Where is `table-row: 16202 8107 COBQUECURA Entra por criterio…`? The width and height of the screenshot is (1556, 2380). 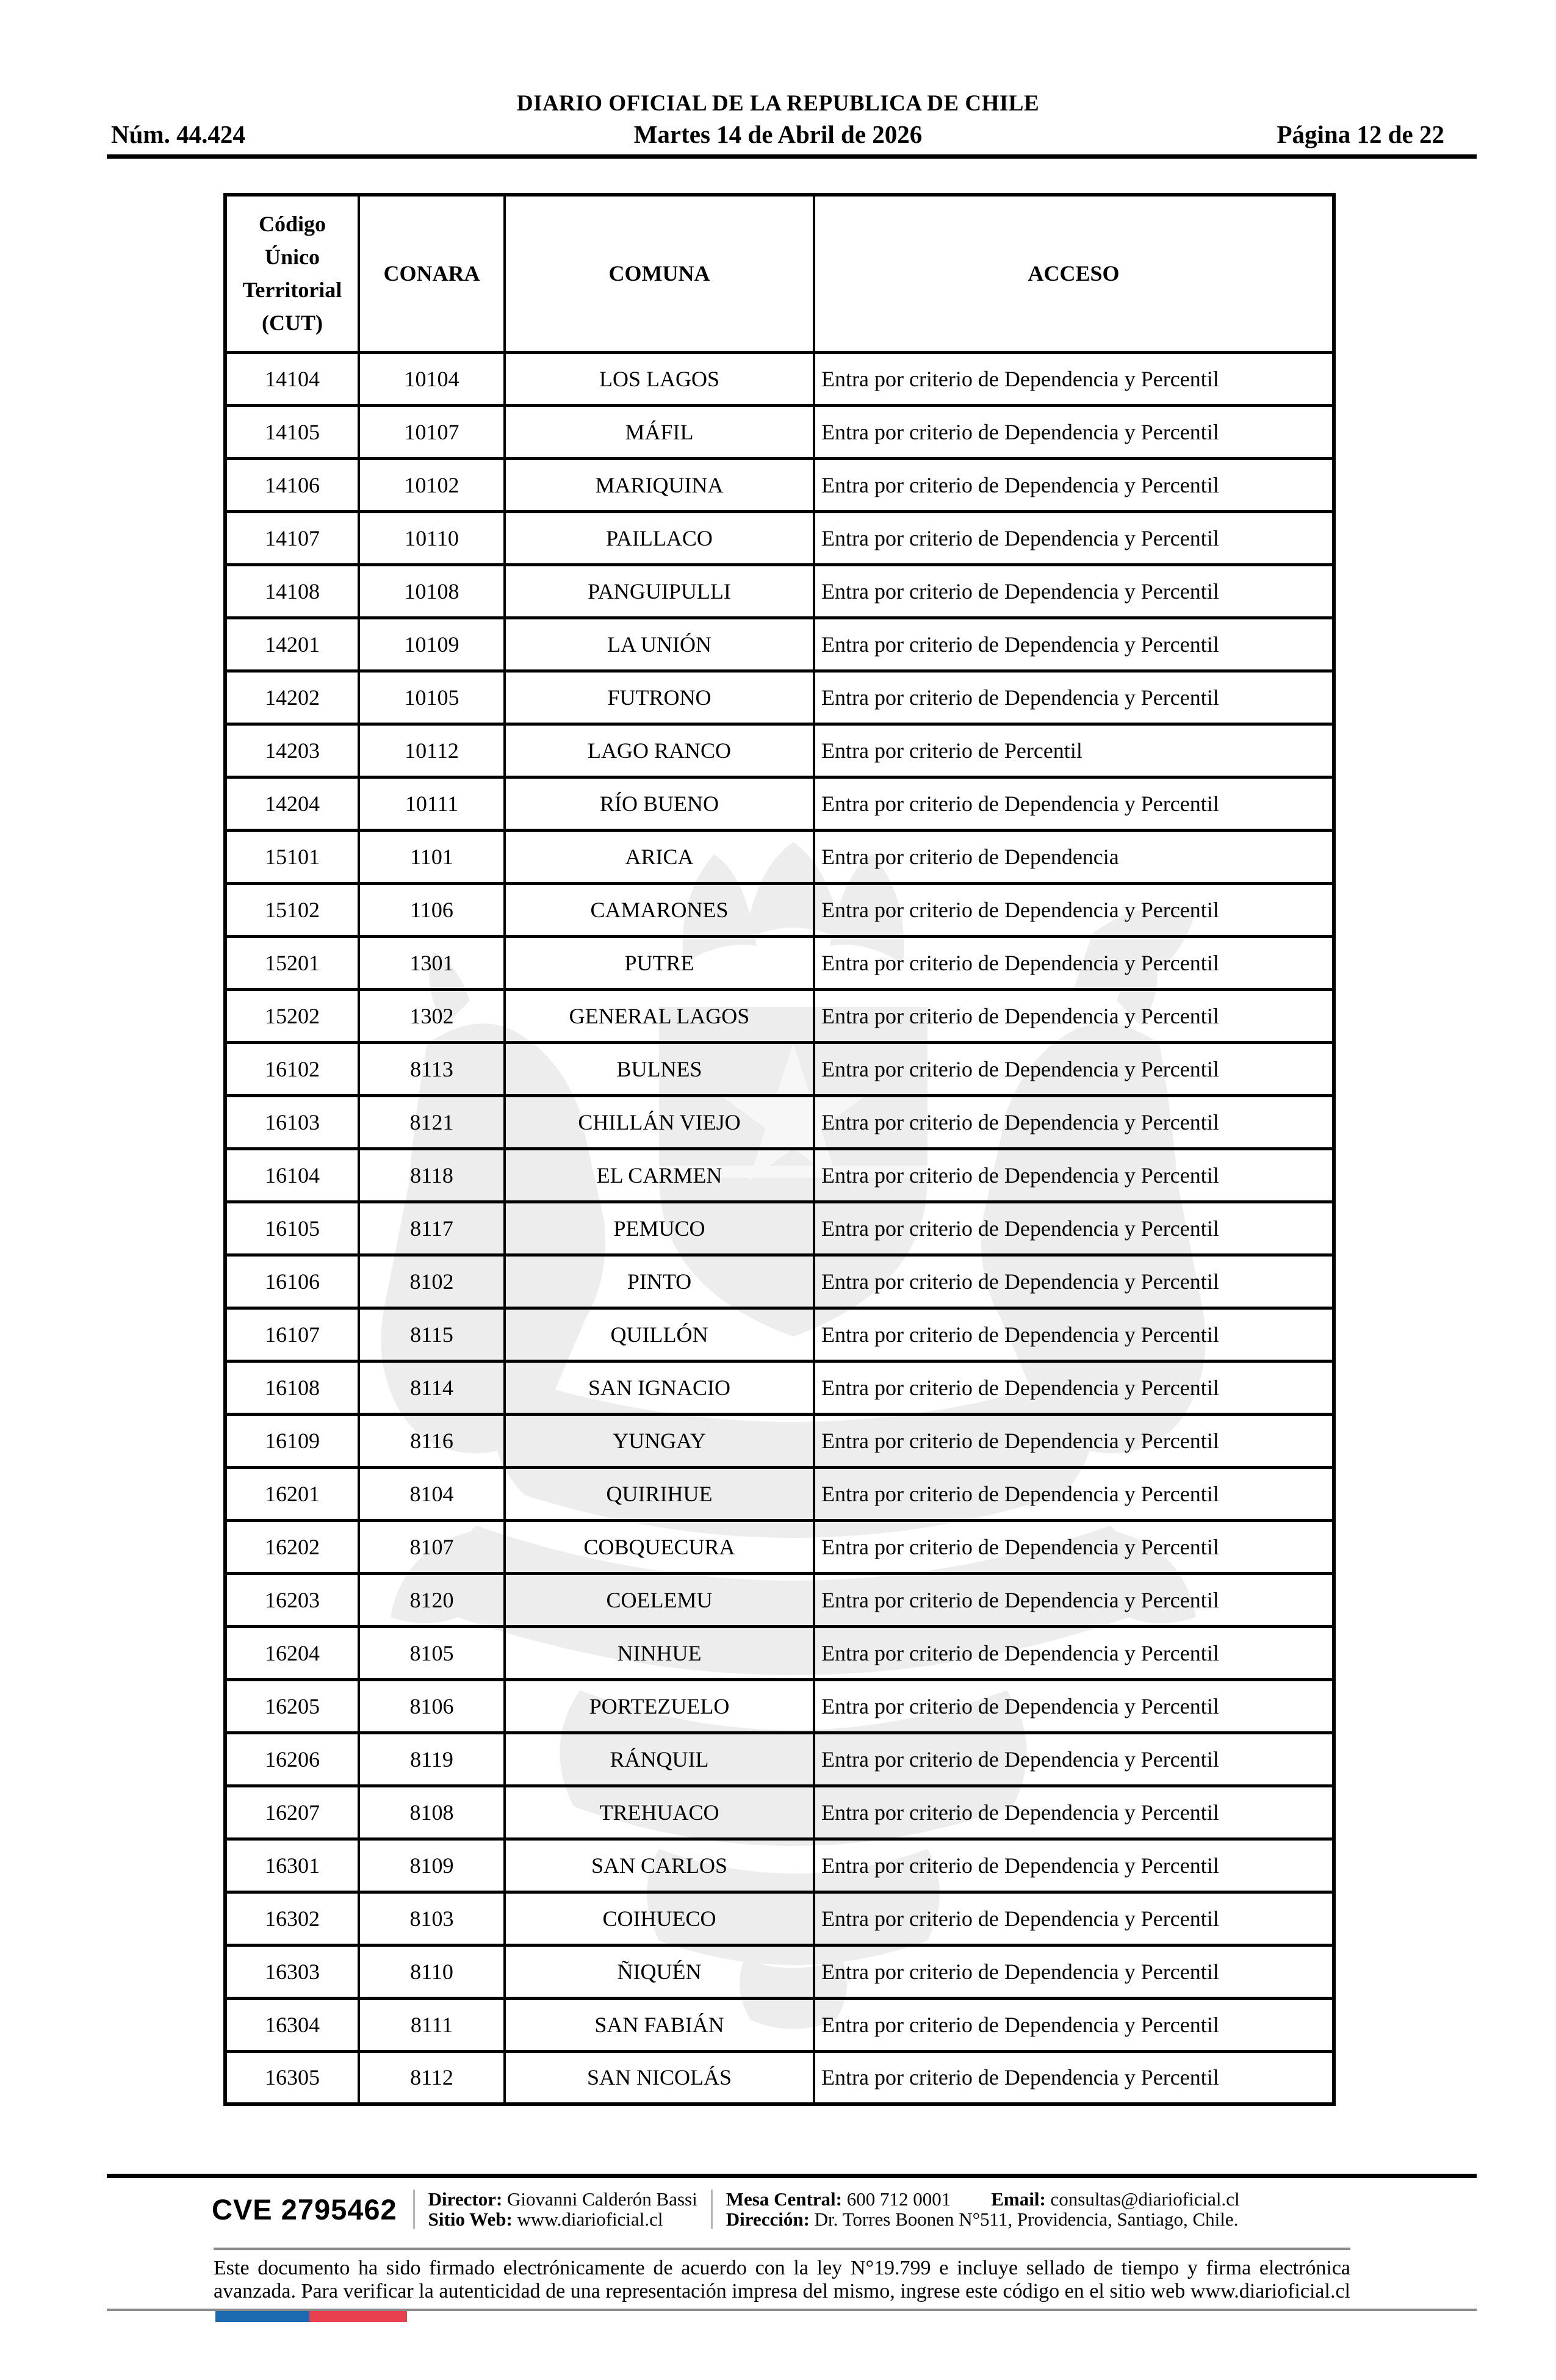 table-row: 16202 8107 COBQUECURA Entra por criterio… is located at coordinates (779, 1546).